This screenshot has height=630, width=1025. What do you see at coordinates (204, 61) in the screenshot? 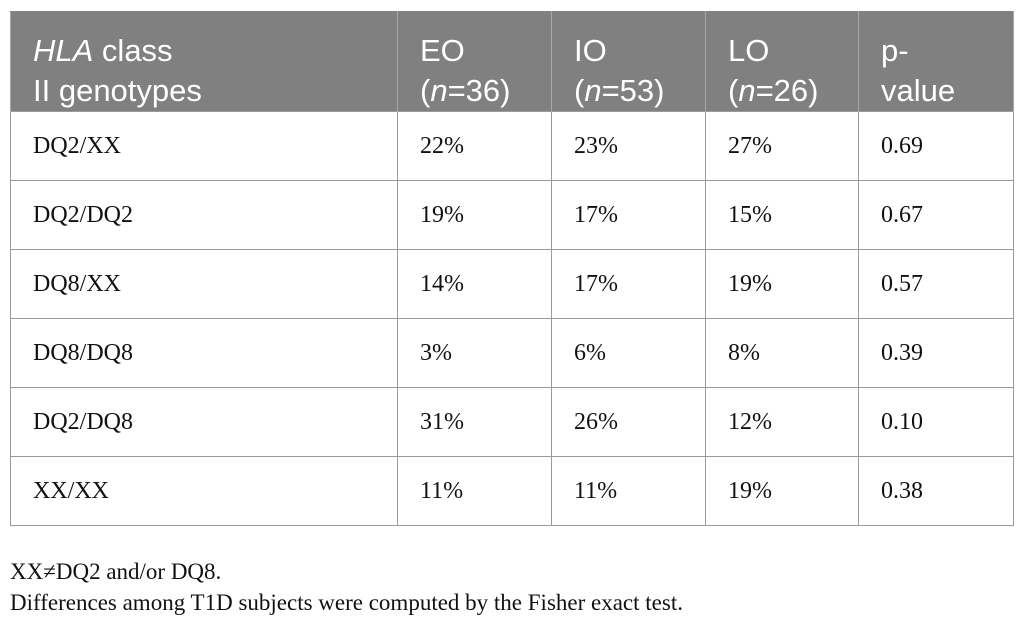
I see `header-genotypes: HLA class II genotypes` at bounding box center [204, 61].